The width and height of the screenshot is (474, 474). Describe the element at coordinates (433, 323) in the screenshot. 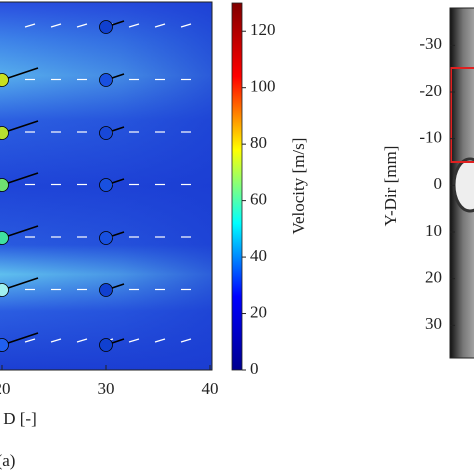

I see `y-tick-label: 30` at that location.